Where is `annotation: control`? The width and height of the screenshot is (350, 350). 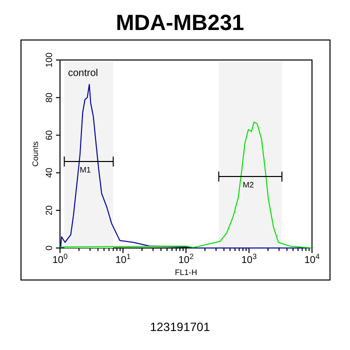
annotation: control is located at coordinates (83, 73).